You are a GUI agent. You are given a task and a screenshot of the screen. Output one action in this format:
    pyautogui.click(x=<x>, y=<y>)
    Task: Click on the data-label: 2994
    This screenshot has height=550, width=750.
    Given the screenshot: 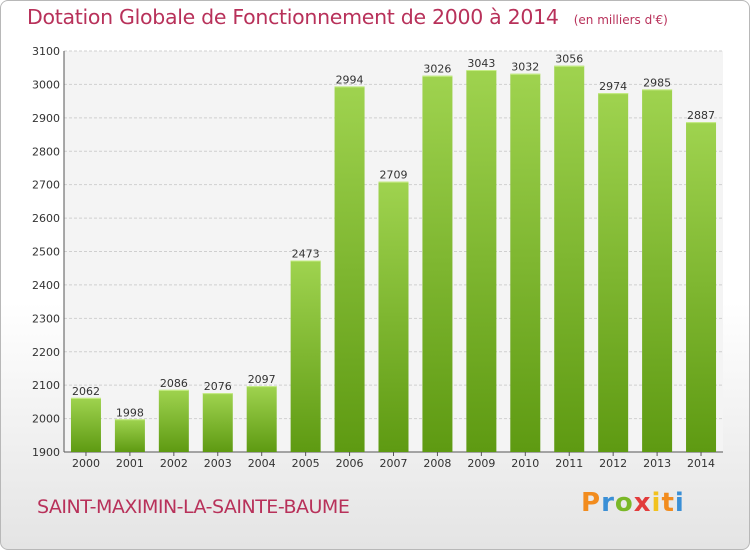 What is the action you would take?
    pyautogui.click(x=350, y=79)
    